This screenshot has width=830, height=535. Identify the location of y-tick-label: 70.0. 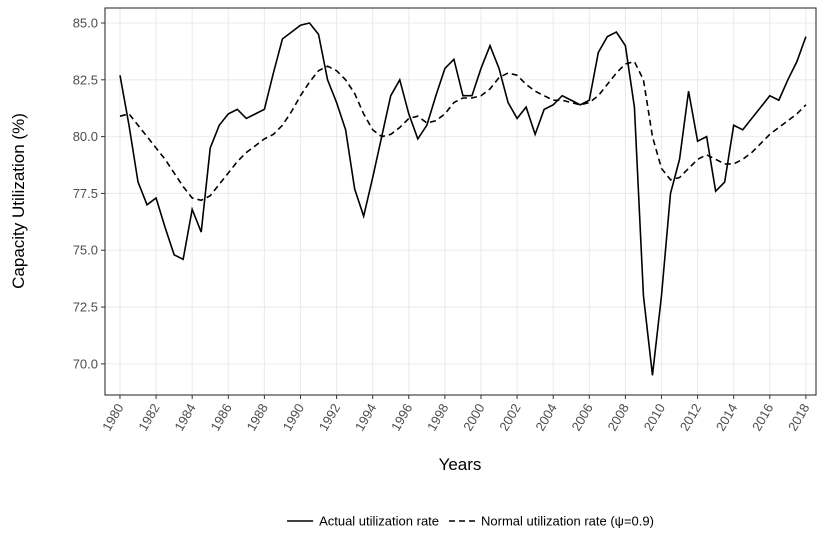
(85, 363).